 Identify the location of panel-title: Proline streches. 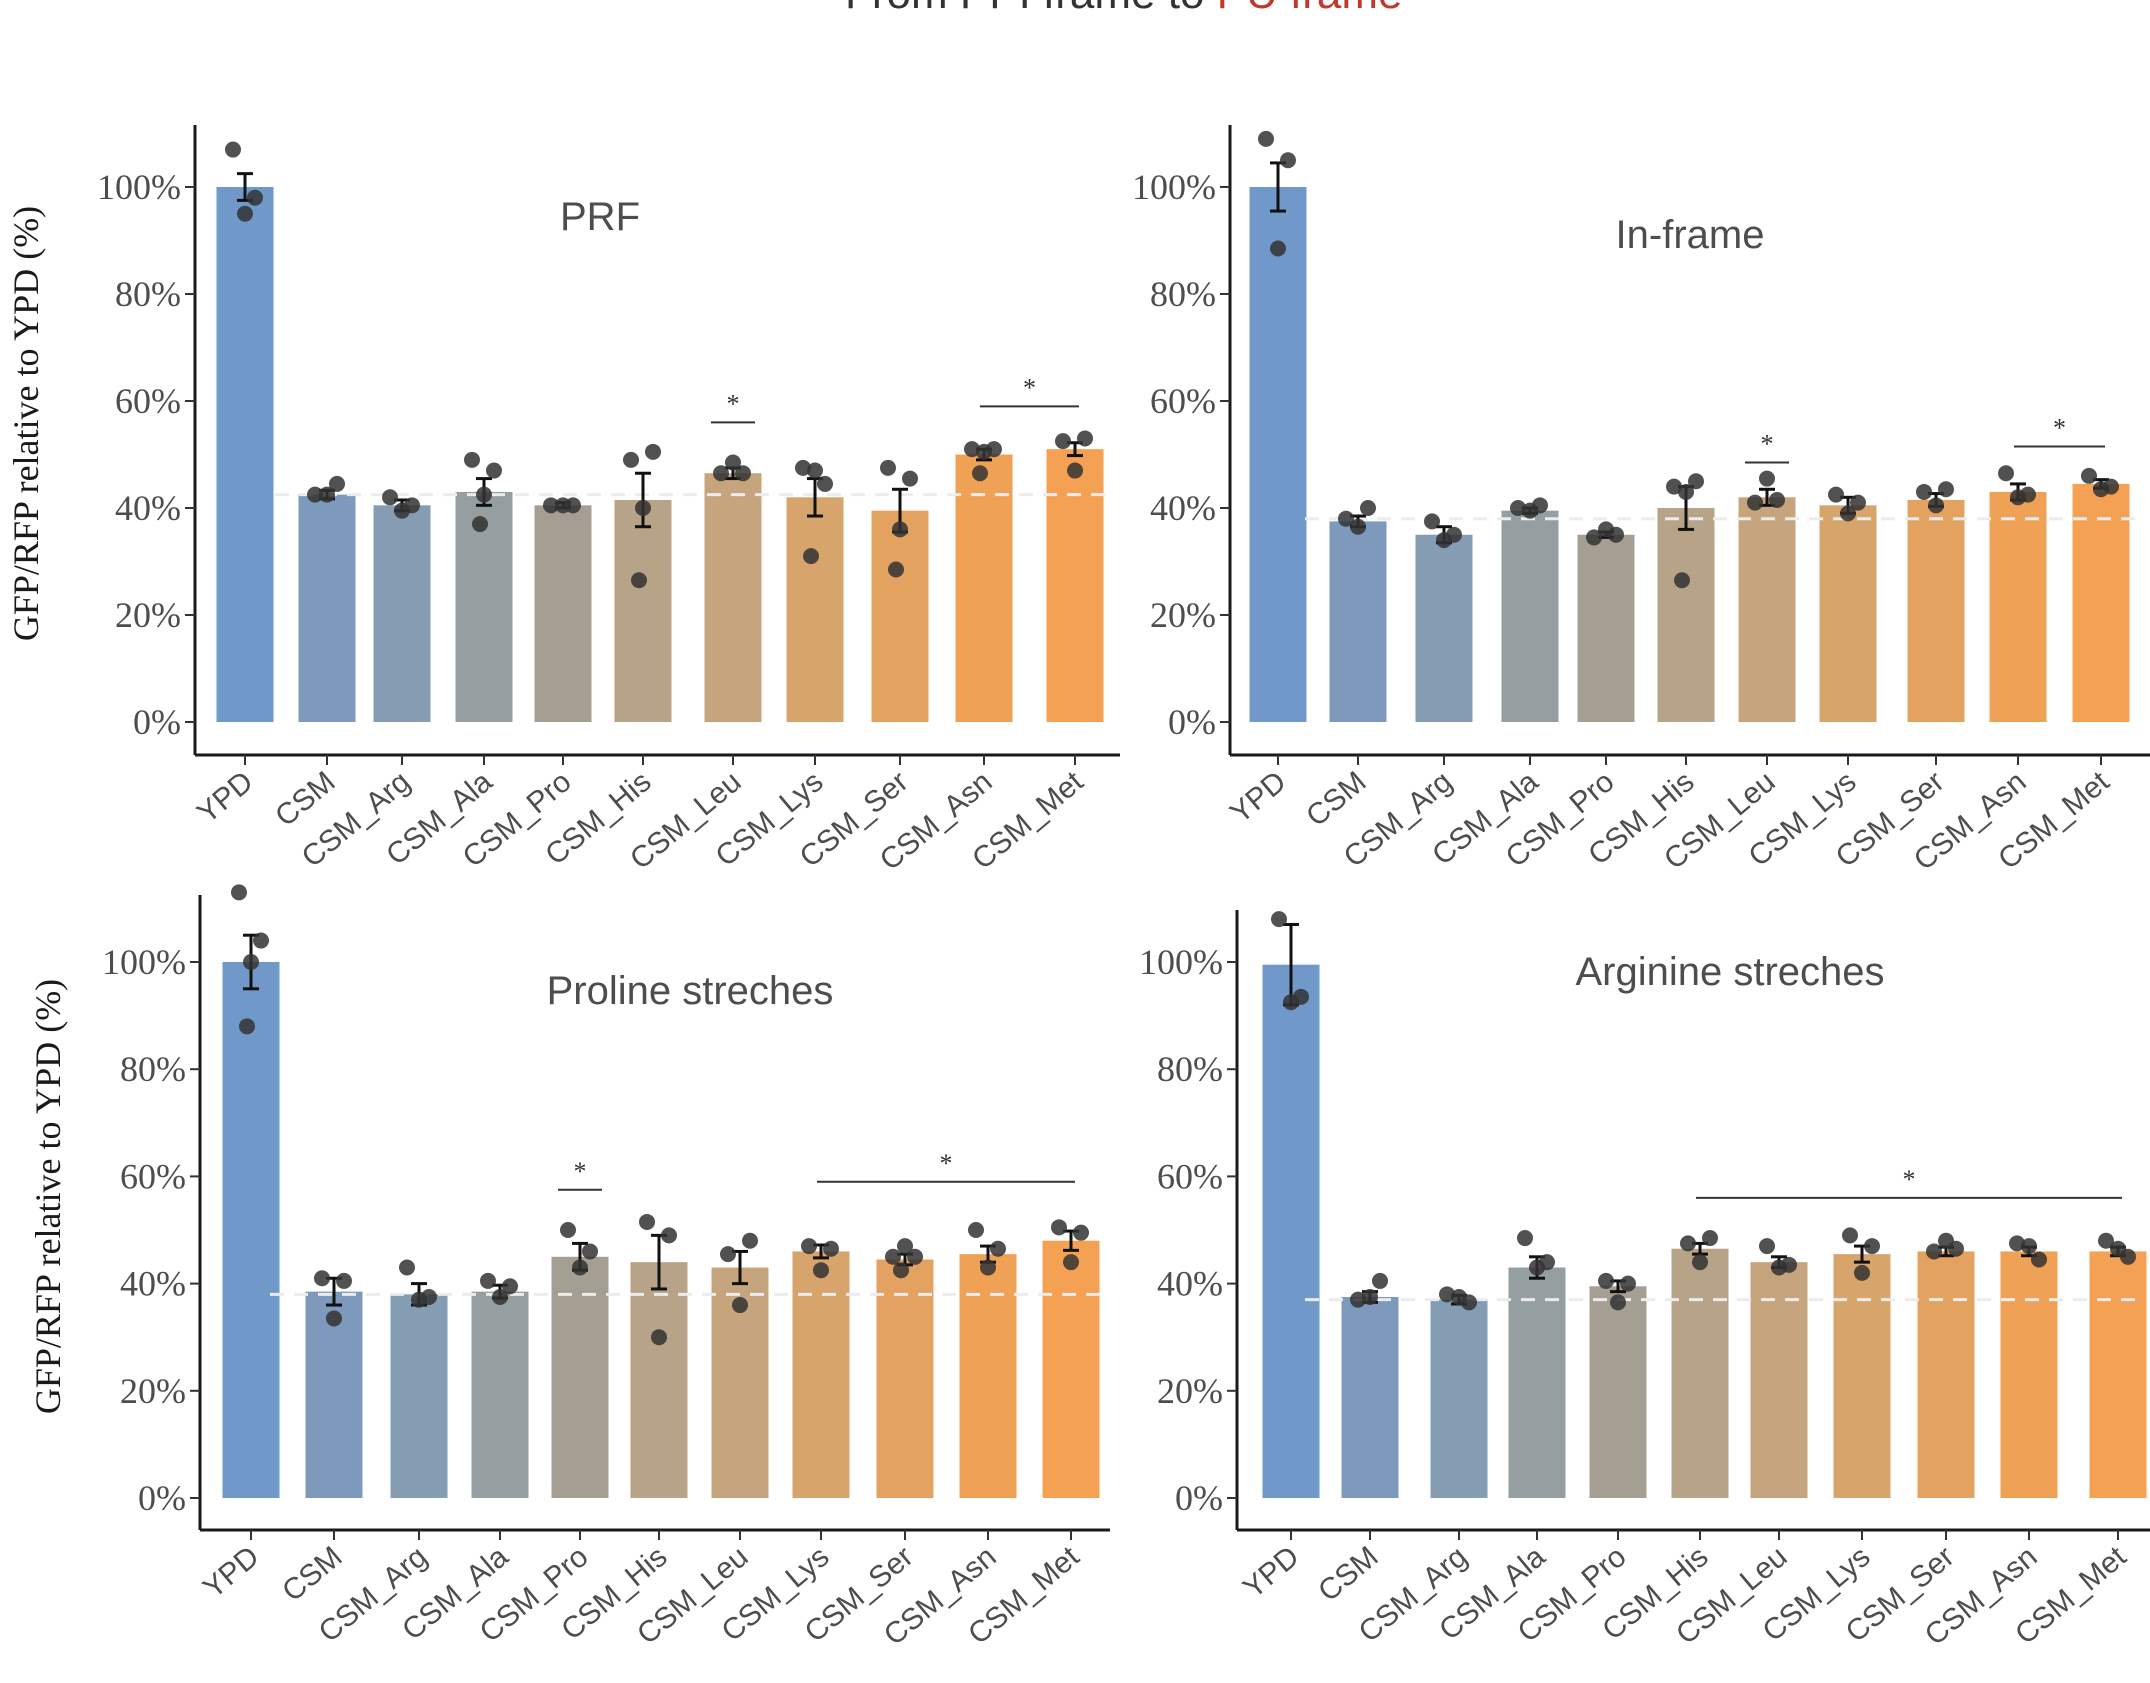
(690, 991).